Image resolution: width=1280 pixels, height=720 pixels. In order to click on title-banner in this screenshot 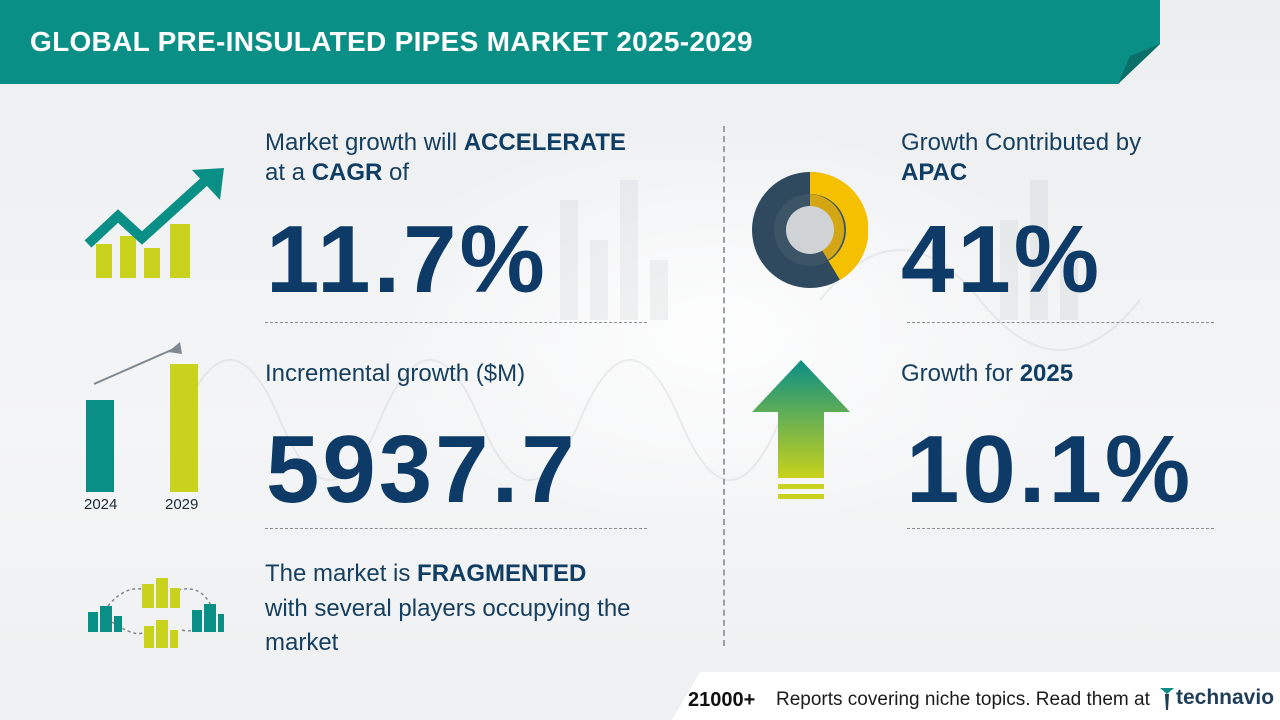, I will do `click(580, 42)`.